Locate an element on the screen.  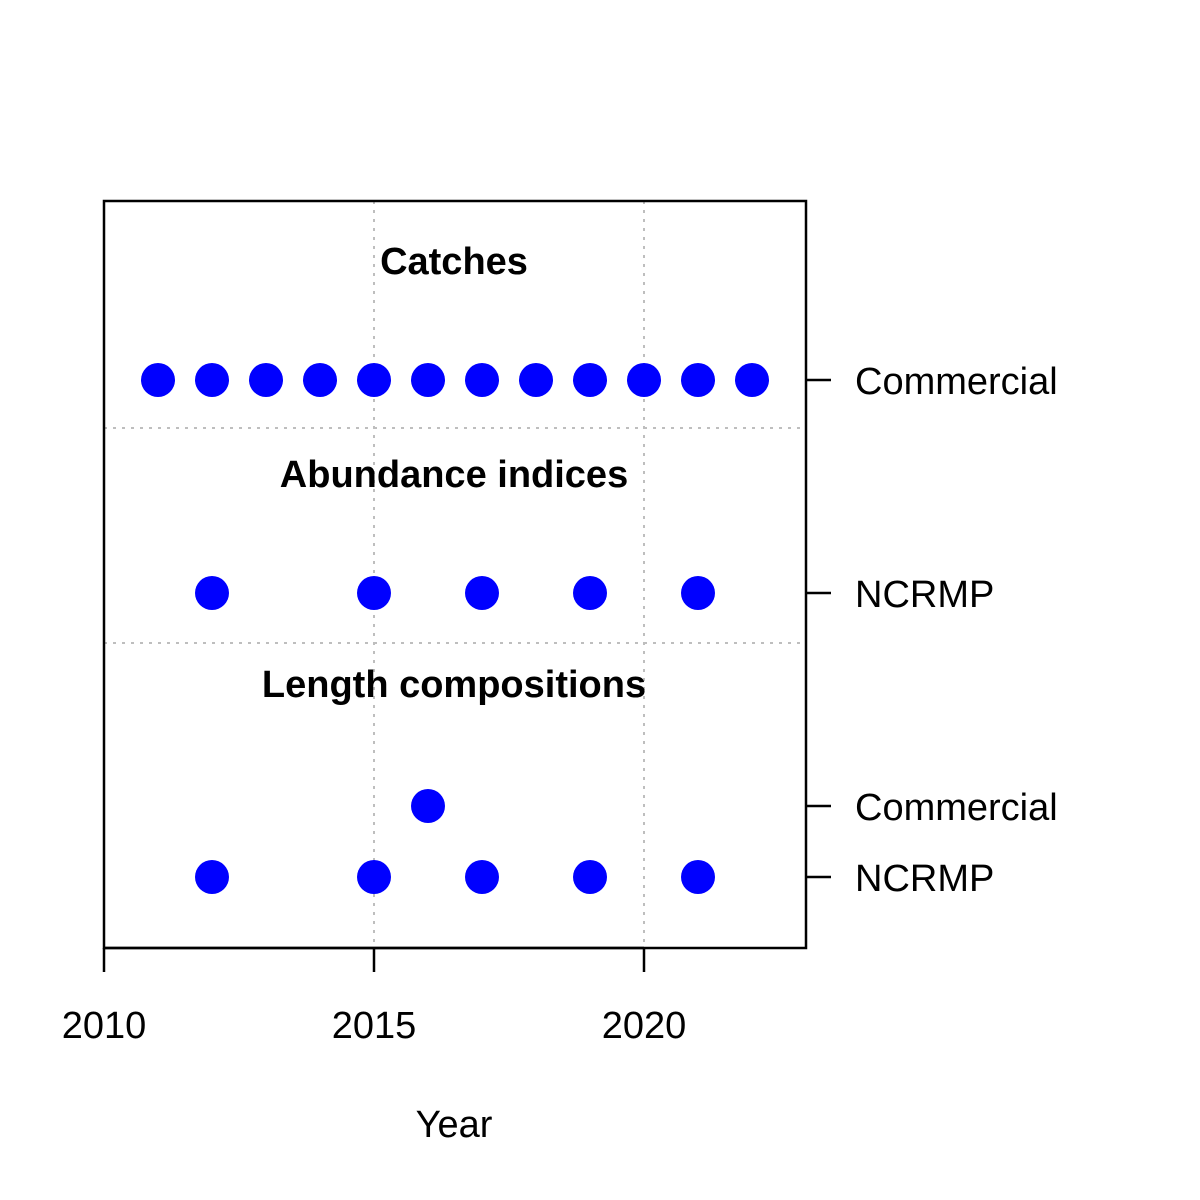
x-tick-label: 2020 is located at coordinates (644, 1026).